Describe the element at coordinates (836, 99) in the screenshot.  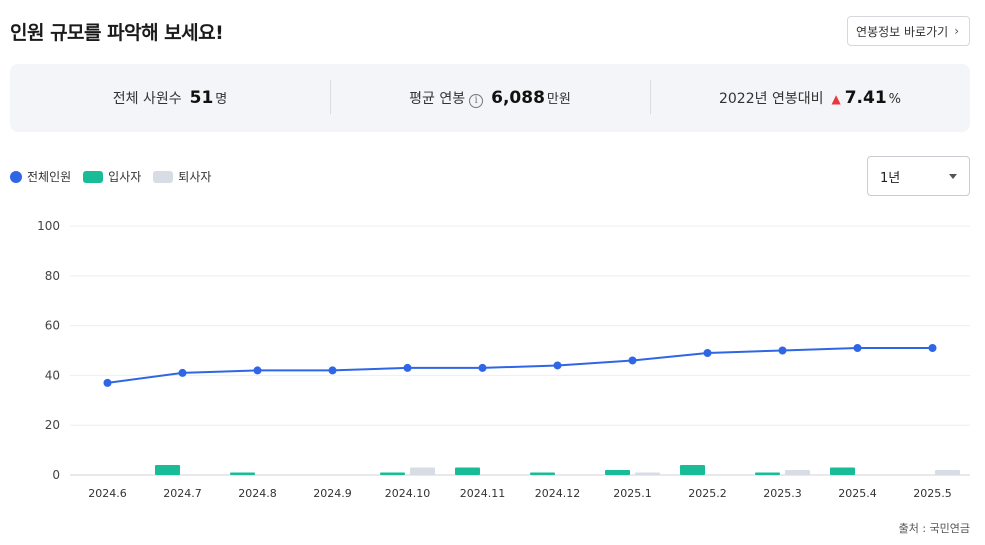
I see `triangle-up-icon: ▲` at that location.